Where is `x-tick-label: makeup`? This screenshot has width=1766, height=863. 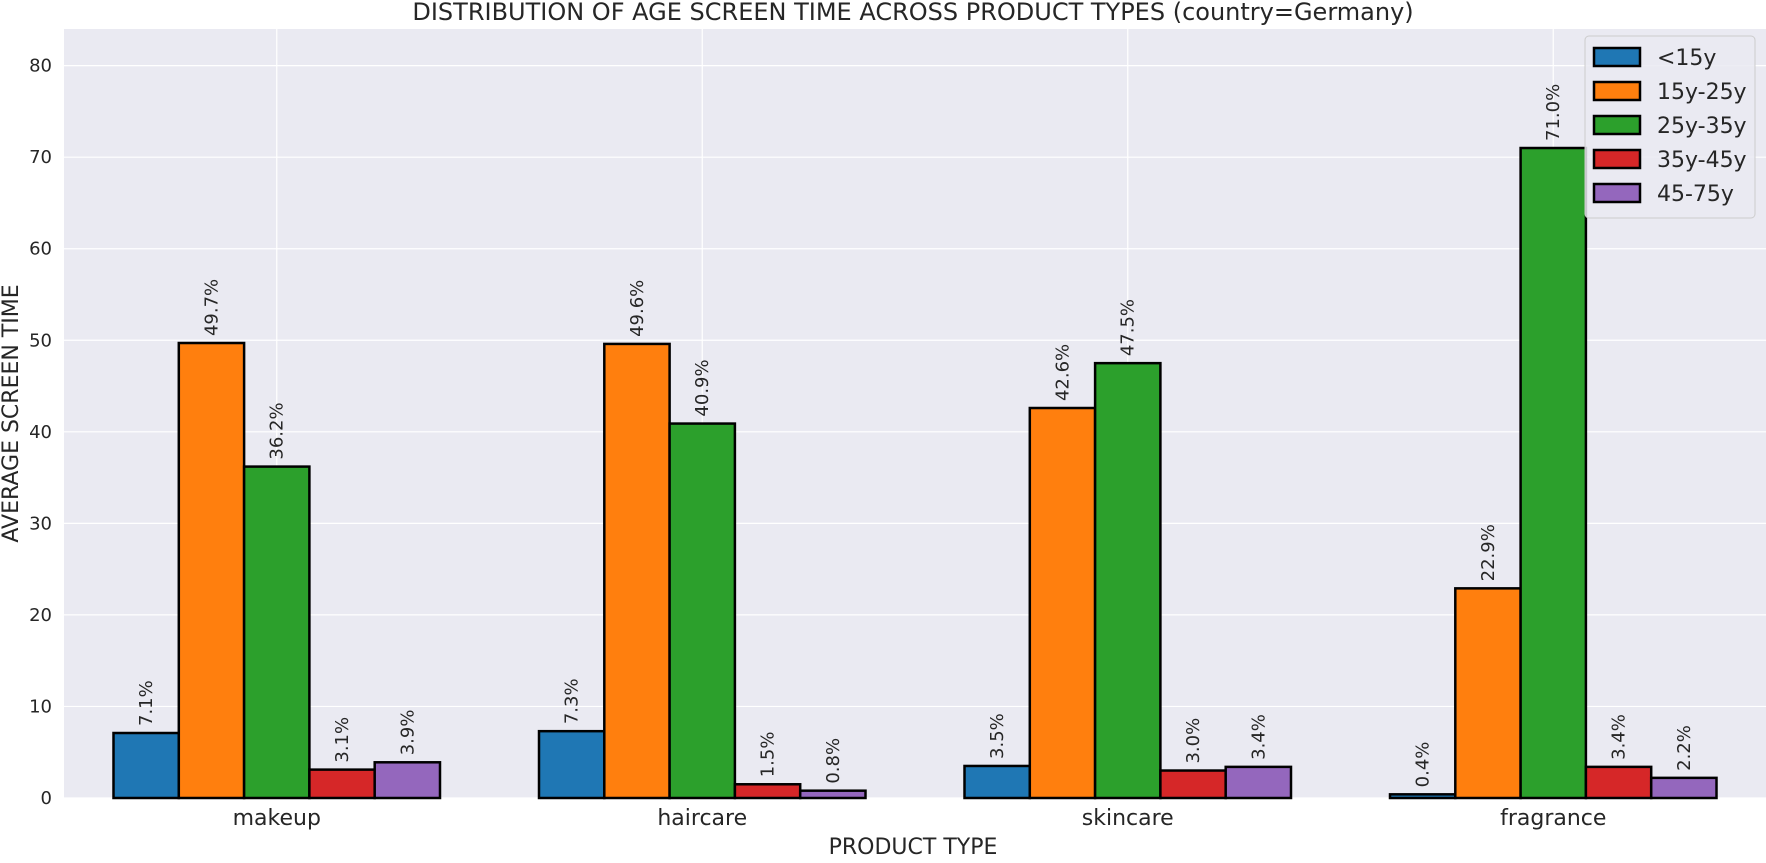 x-tick-label: makeup is located at coordinates (277, 818).